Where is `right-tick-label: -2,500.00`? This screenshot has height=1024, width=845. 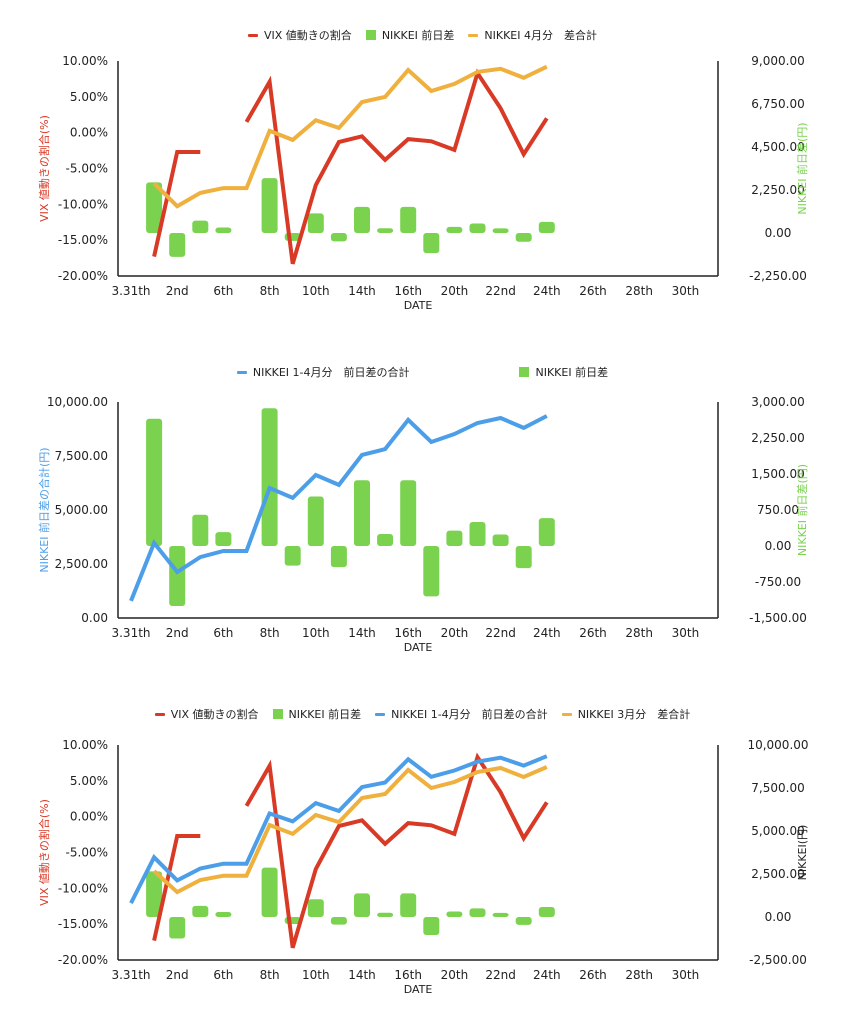
right-tick-label: -2,500.00 is located at coordinates (778, 960).